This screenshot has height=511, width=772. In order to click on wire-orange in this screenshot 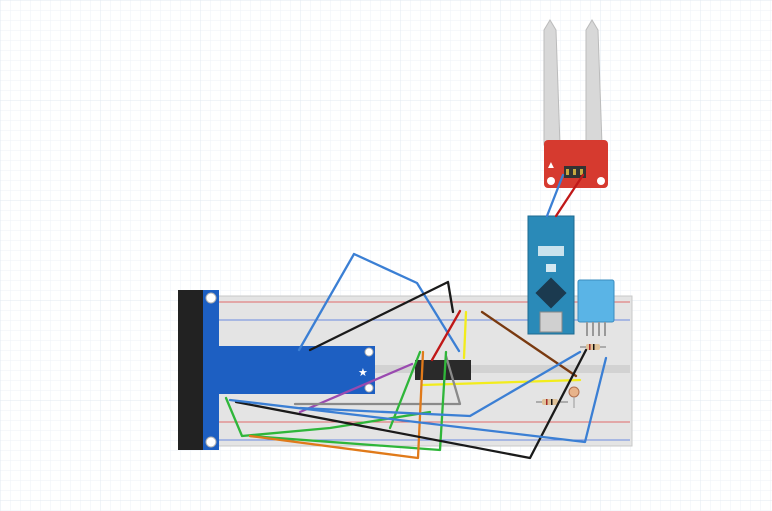, I will do `click(336, 405)`.